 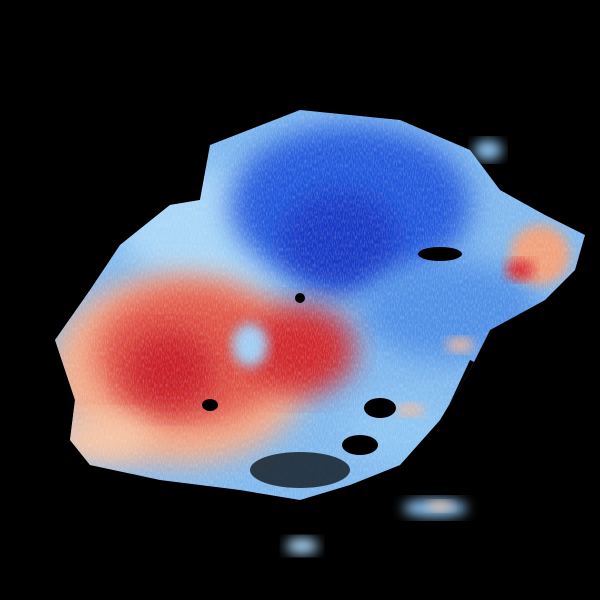 I want to click on radar-site, so click(x=300, y=298).